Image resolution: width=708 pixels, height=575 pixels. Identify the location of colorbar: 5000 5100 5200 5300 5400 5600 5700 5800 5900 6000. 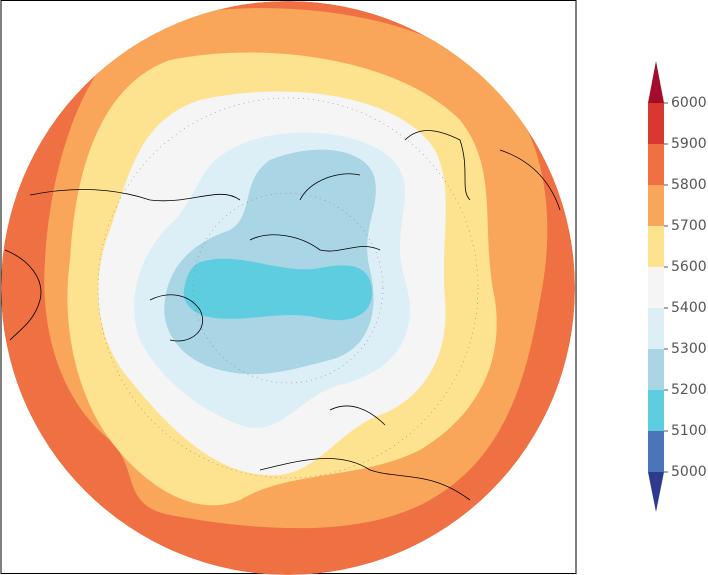
(677, 286).